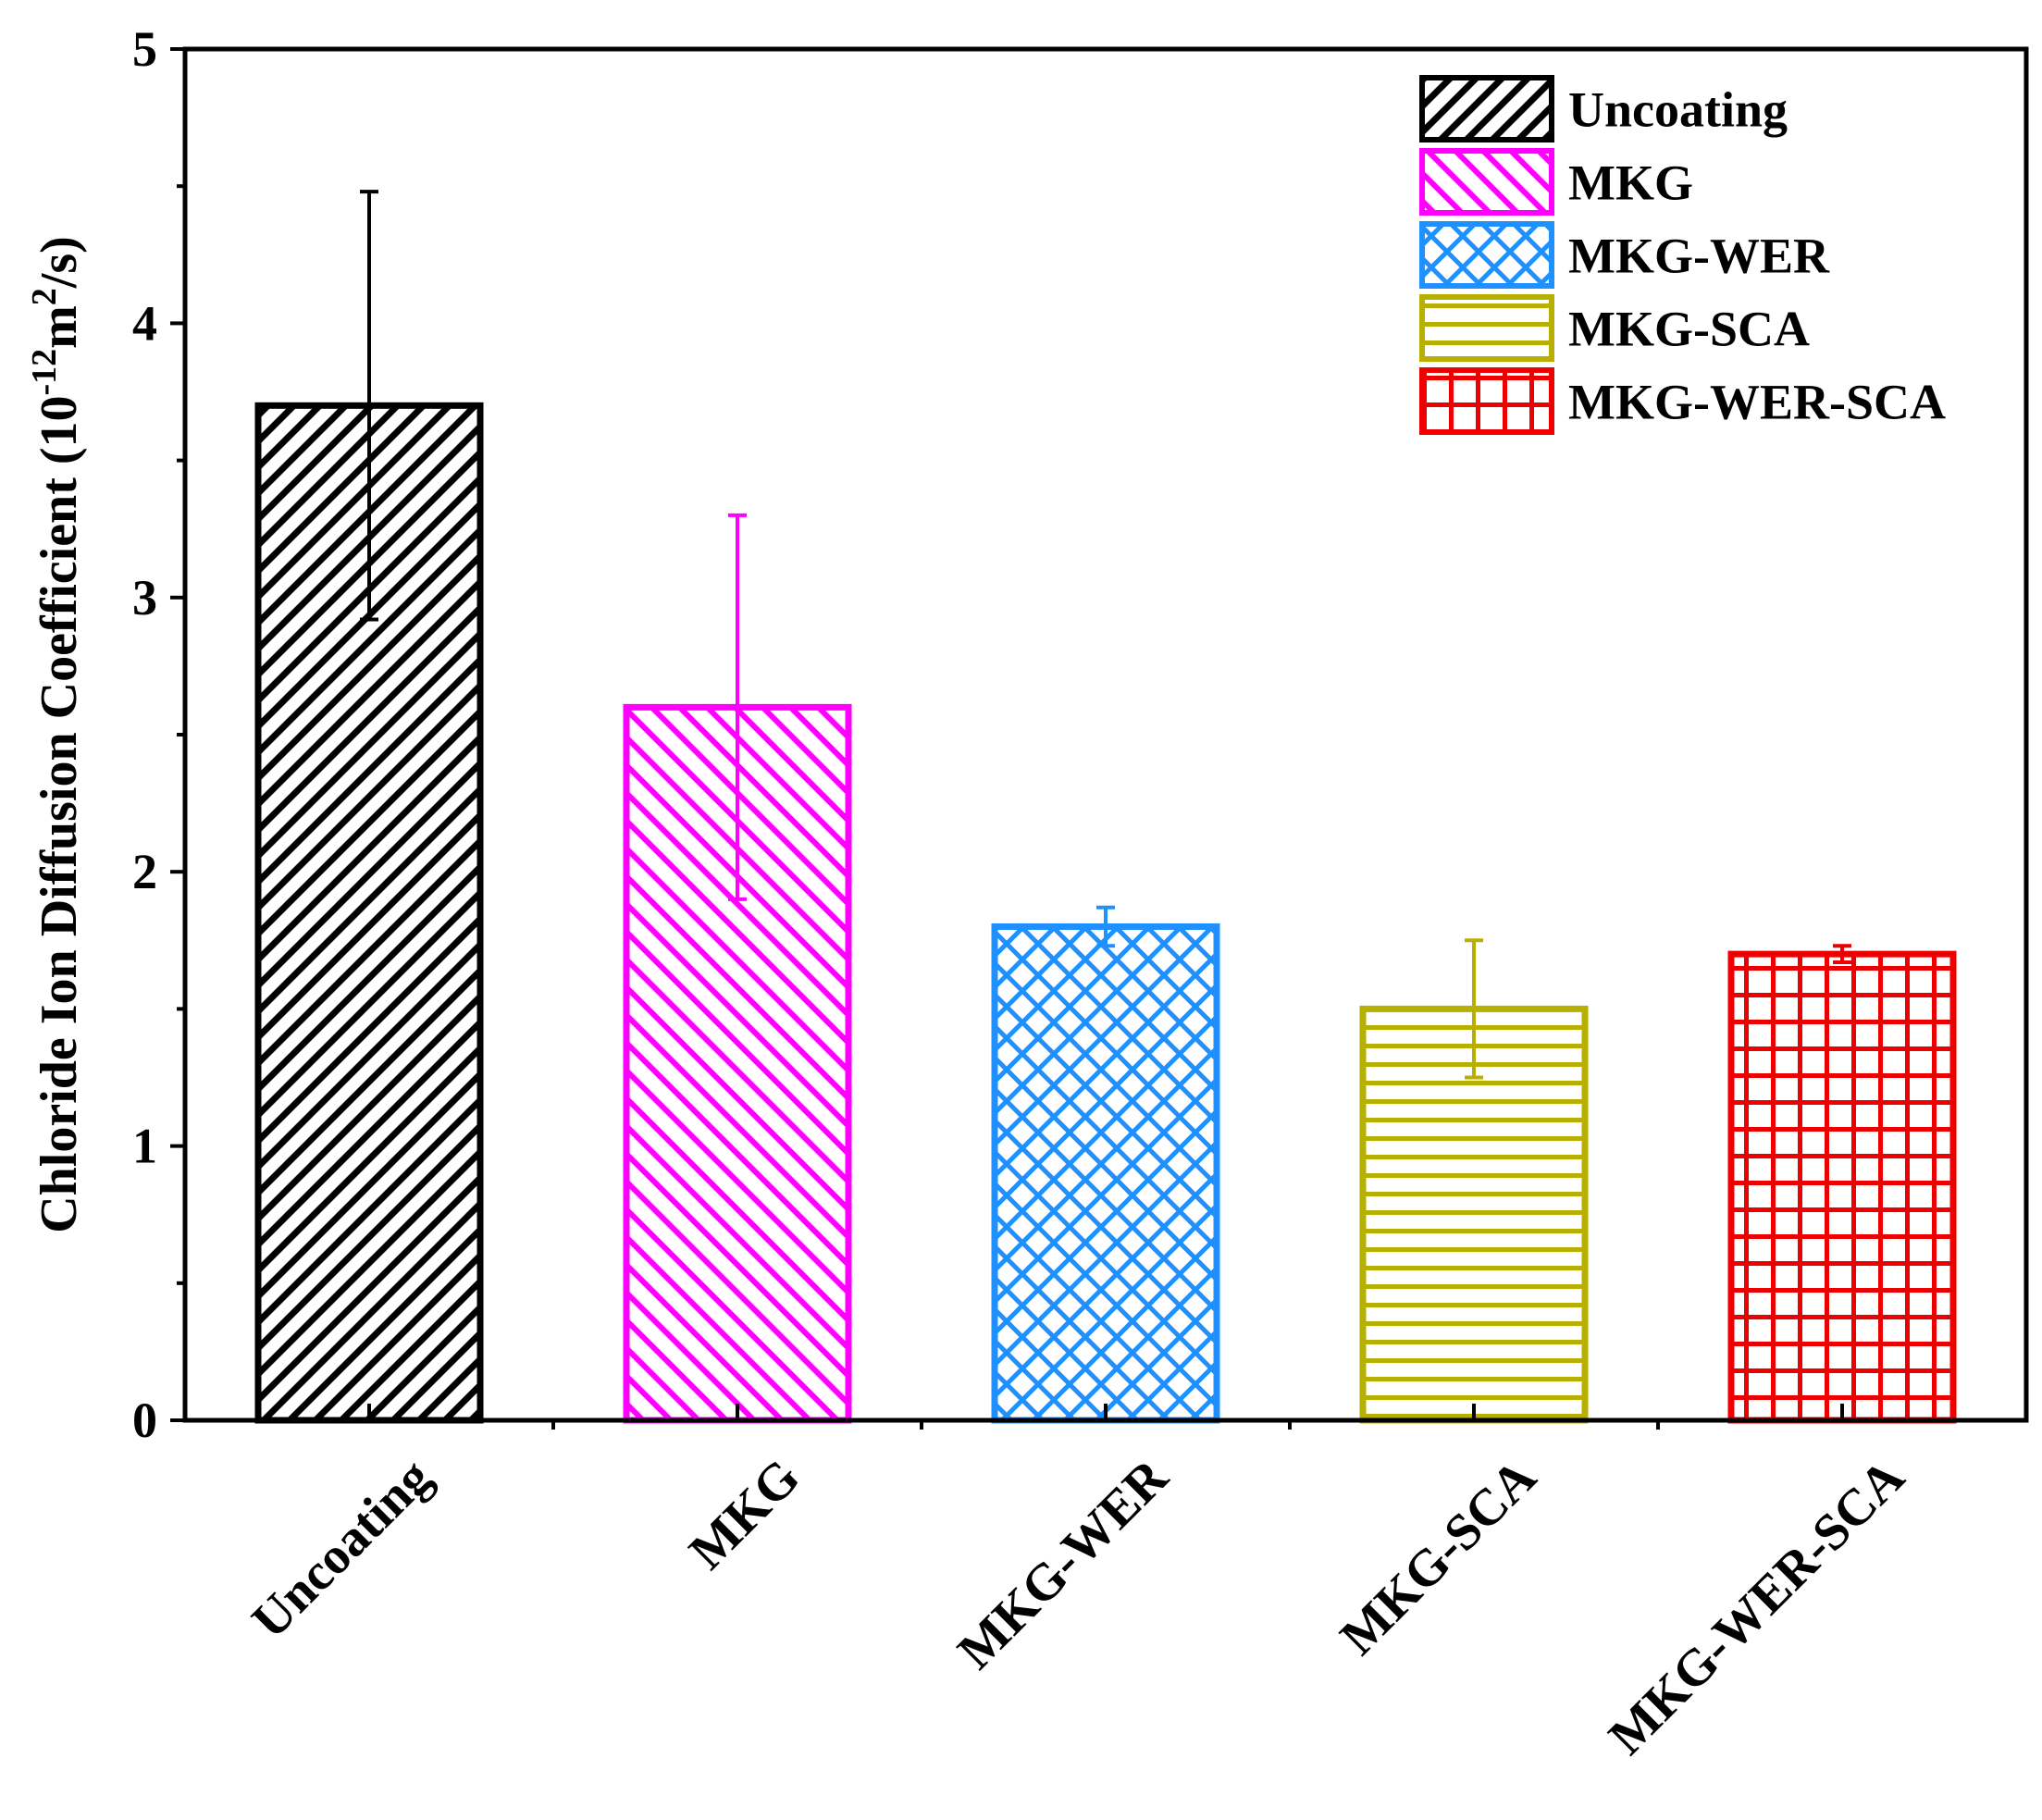 This screenshot has height=1820, width=2042. What do you see at coordinates (1063, 1564) in the screenshot?
I see `x-tick-label: MKG-WER` at bounding box center [1063, 1564].